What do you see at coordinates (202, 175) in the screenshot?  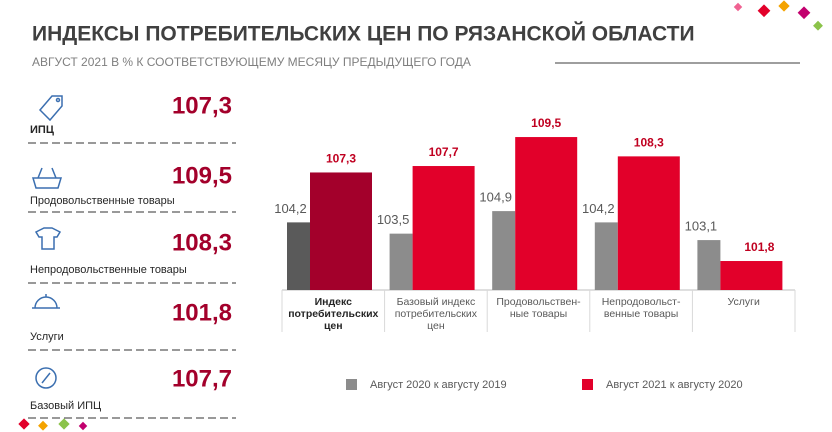 I see `panel-value: 109,5` at bounding box center [202, 175].